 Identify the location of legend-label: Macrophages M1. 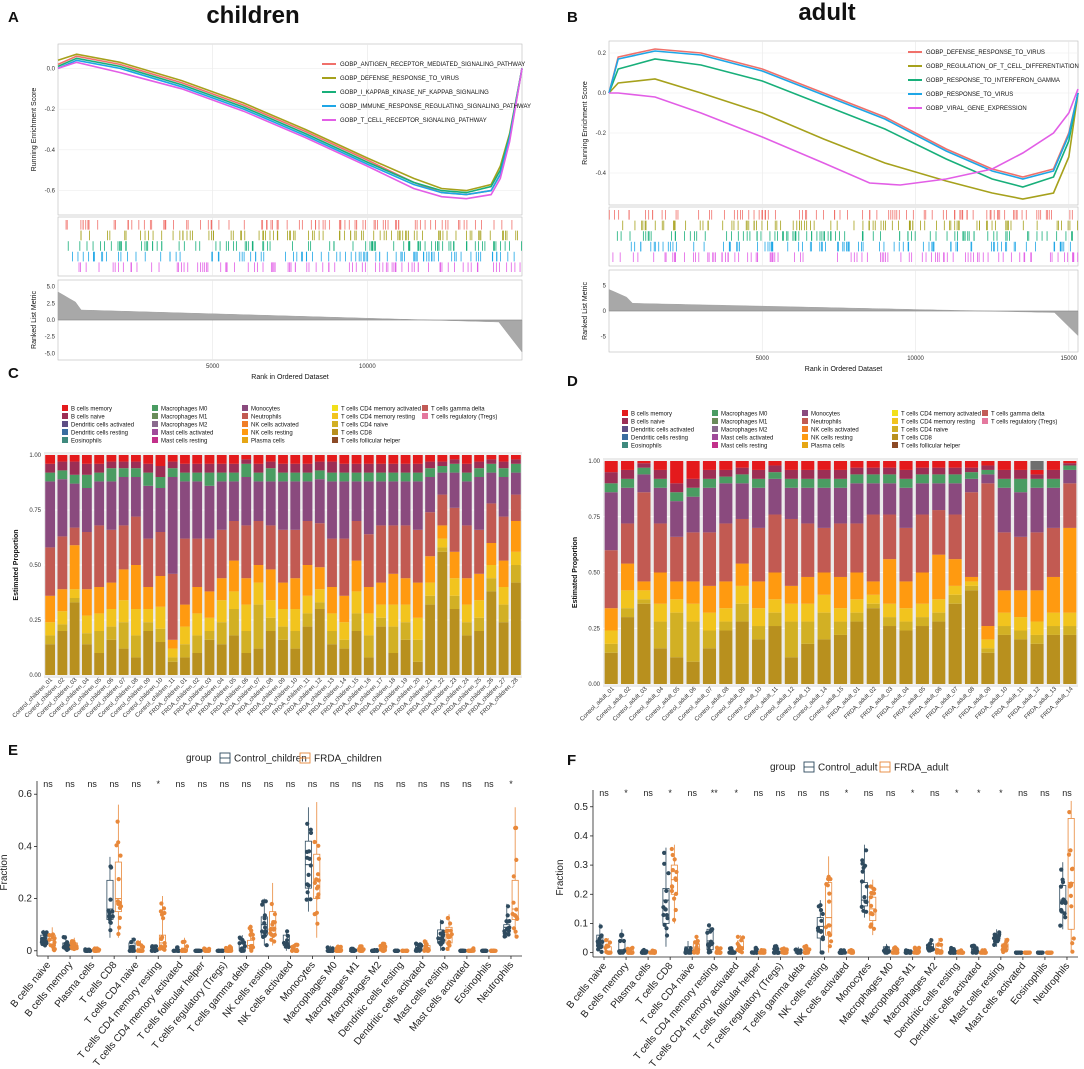
(744, 423).